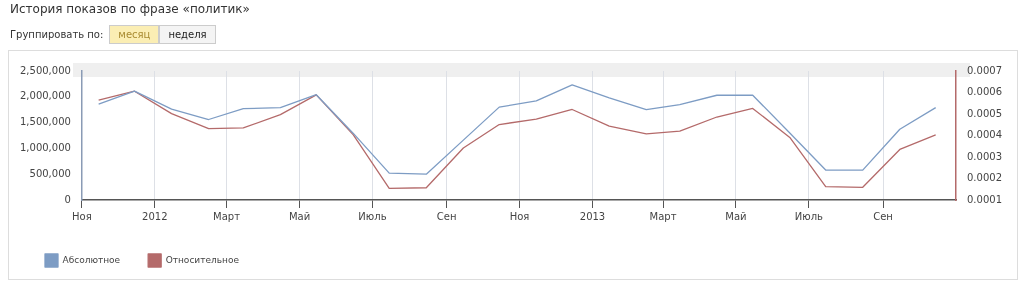  I want to click on legend-label: Относительное, so click(202, 259).